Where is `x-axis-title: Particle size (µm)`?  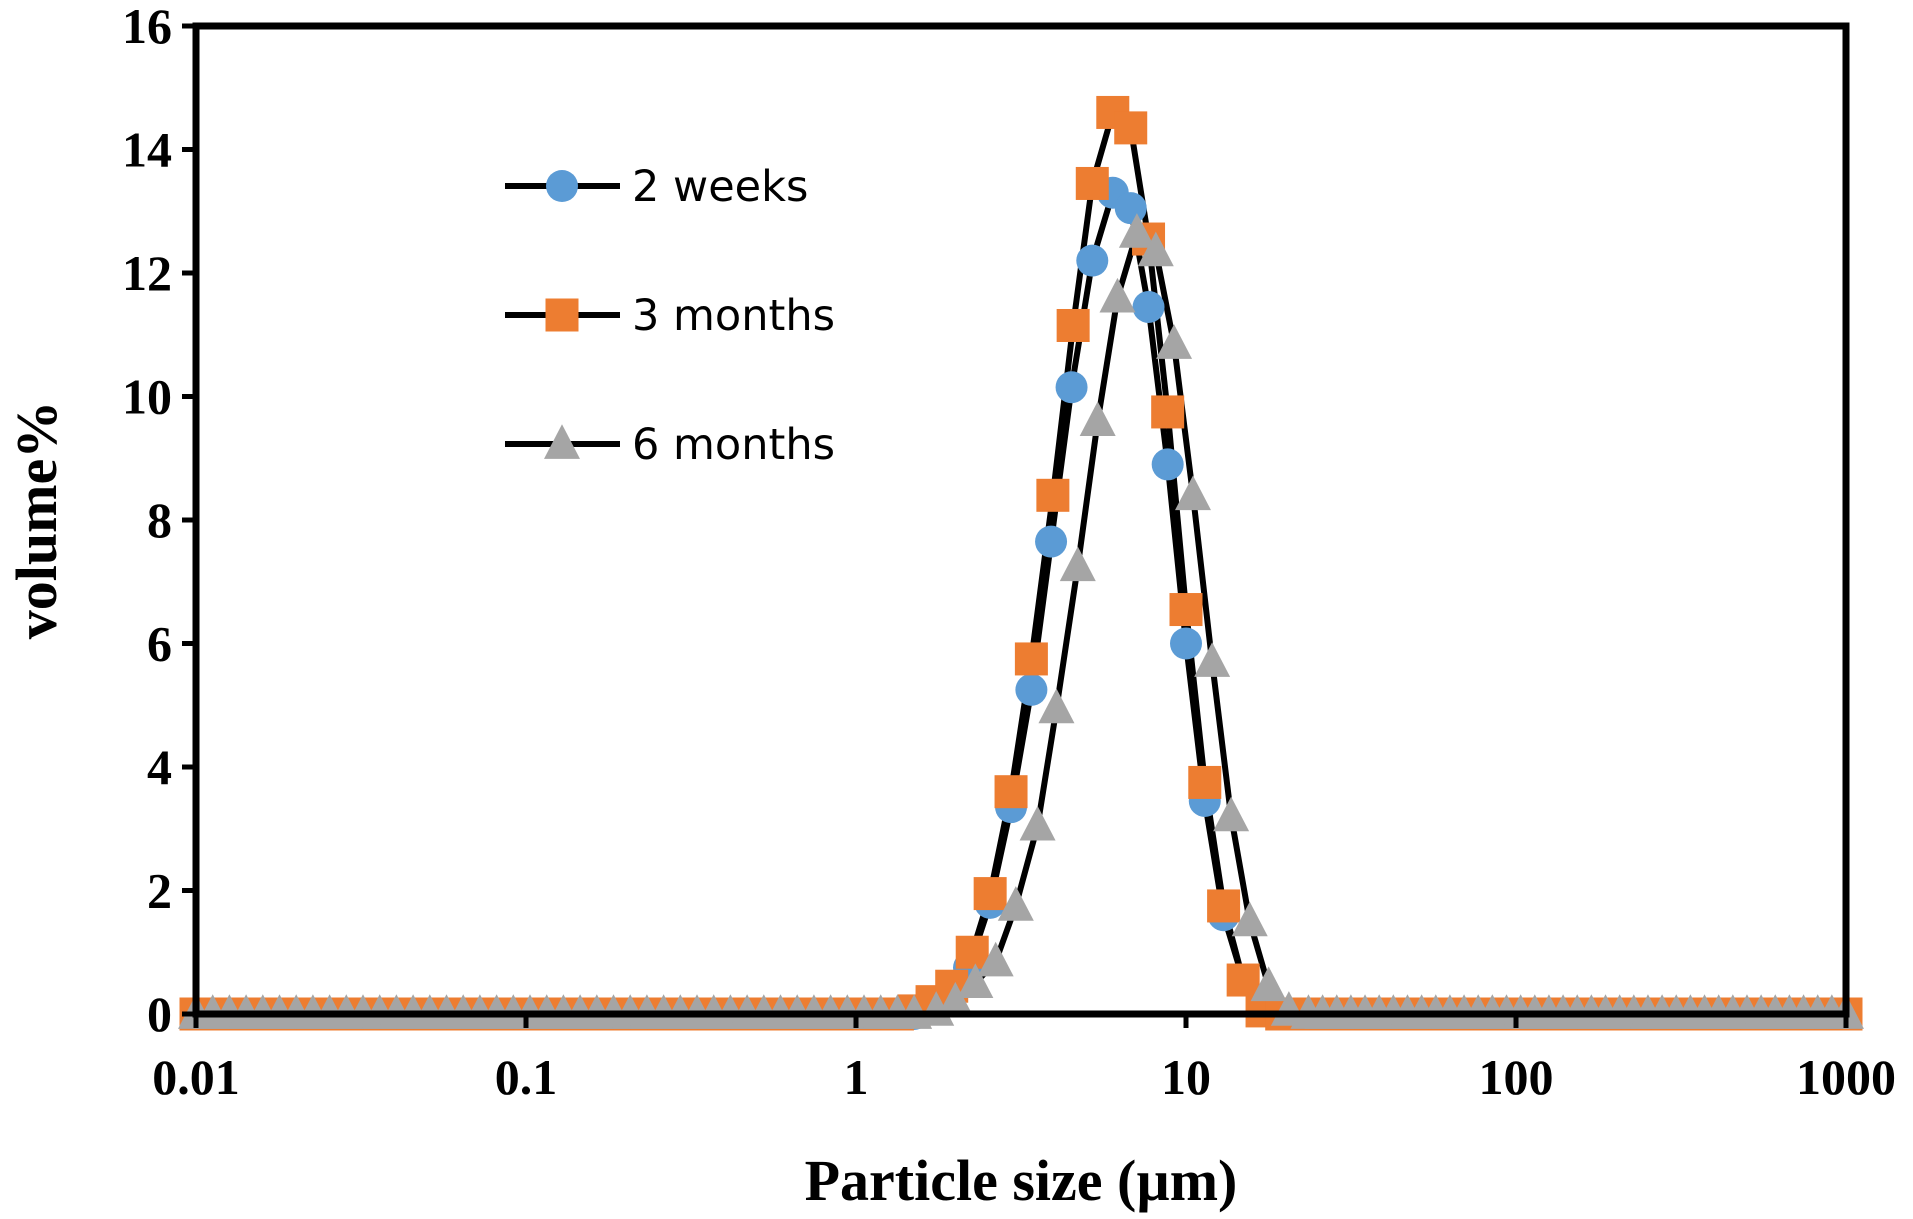
x-axis-title: Particle size (µm) is located at coordinates (1021, 1180).